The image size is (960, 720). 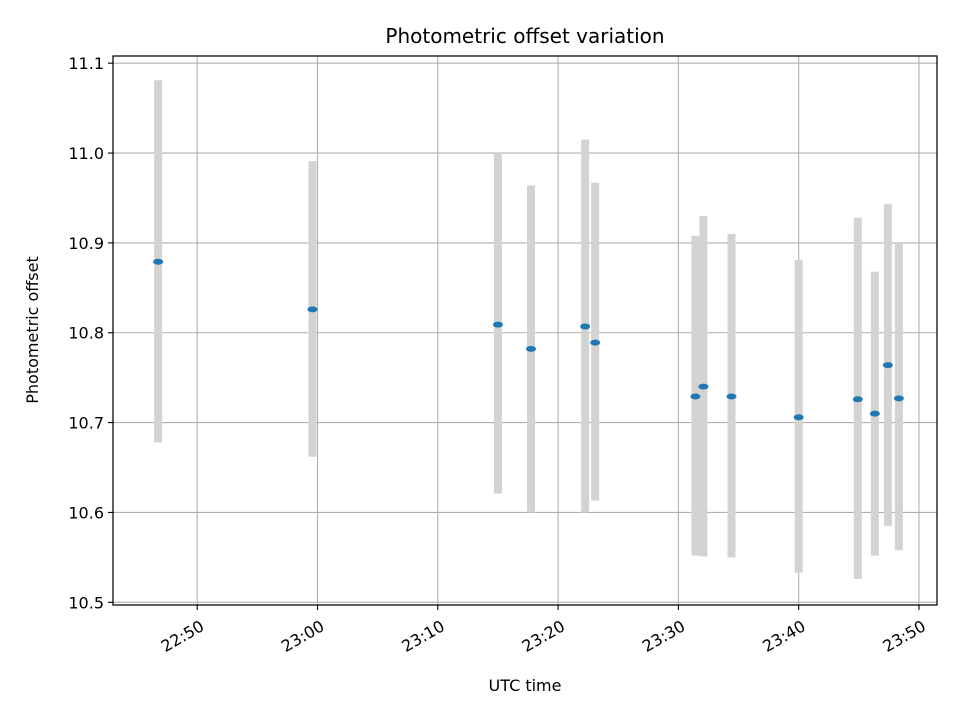 I want to click on y-tick-label: 10.6, so click(x=86, y=512).